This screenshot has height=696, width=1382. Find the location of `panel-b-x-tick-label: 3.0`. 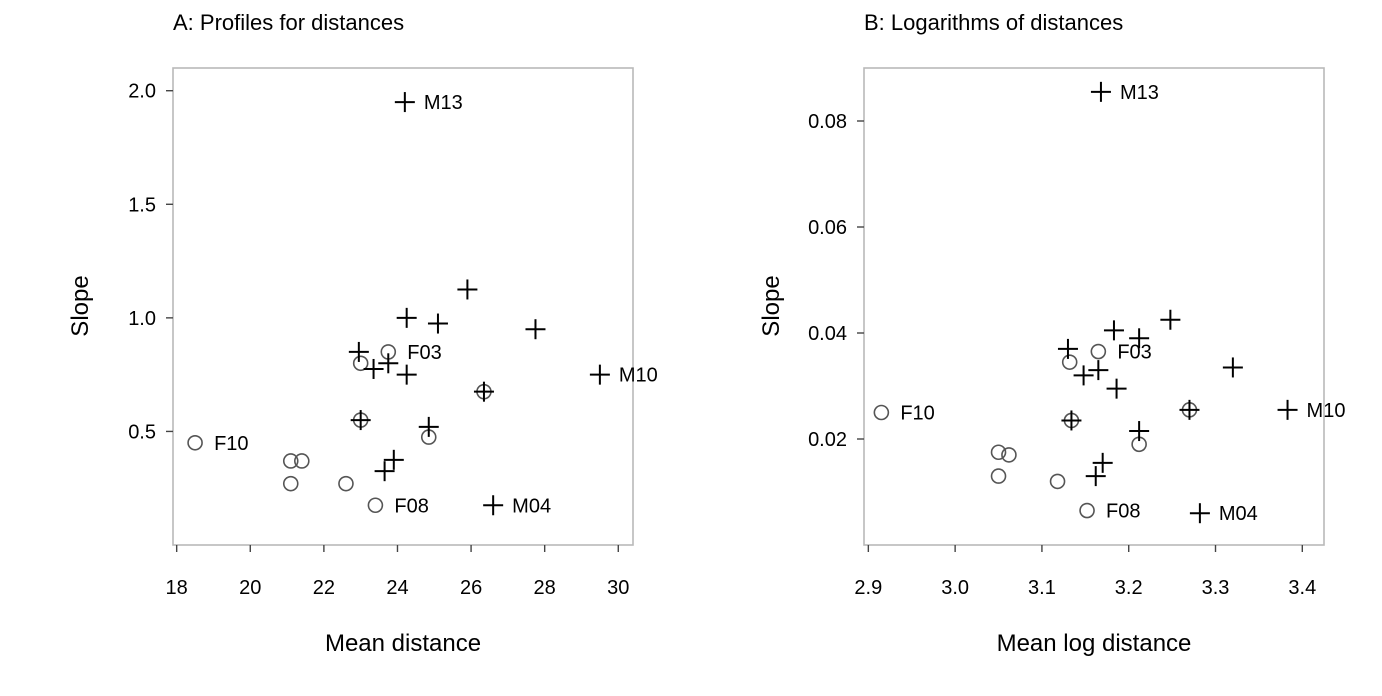

panel-b-x-tick-label: 3.0 is located at coordinates (955, 588).